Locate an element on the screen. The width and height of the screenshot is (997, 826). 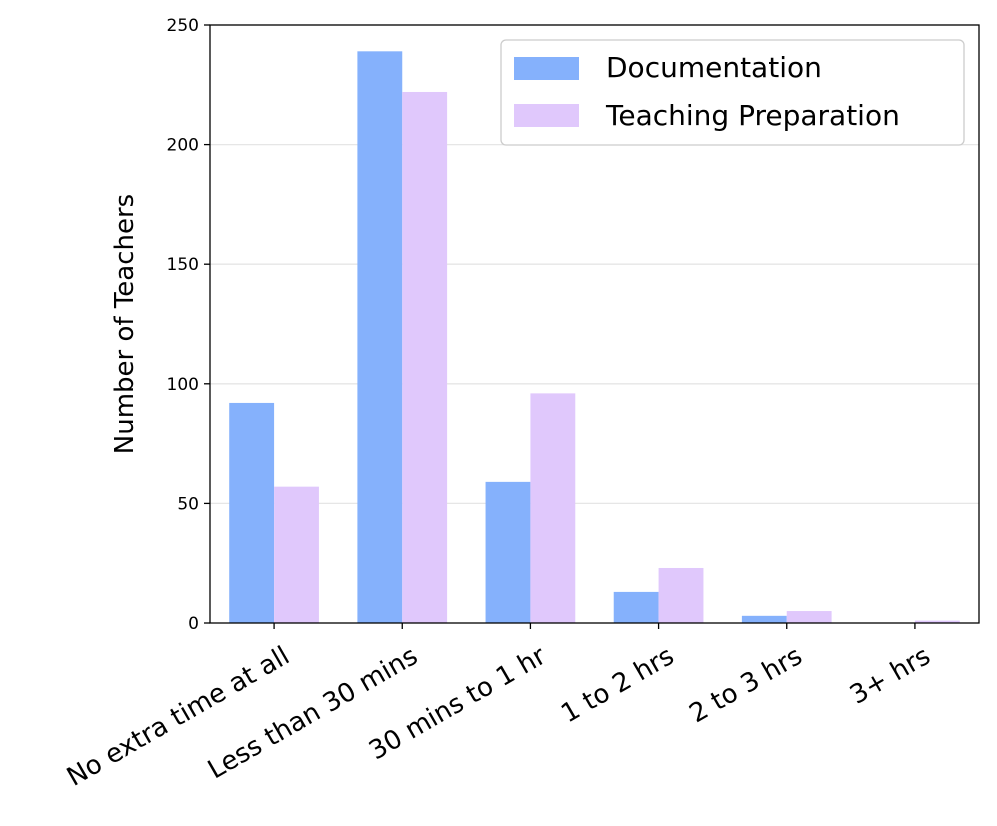
x-tick-label-less-than-30-mins: Less than 30 mins is located at coordinates (313, 713).